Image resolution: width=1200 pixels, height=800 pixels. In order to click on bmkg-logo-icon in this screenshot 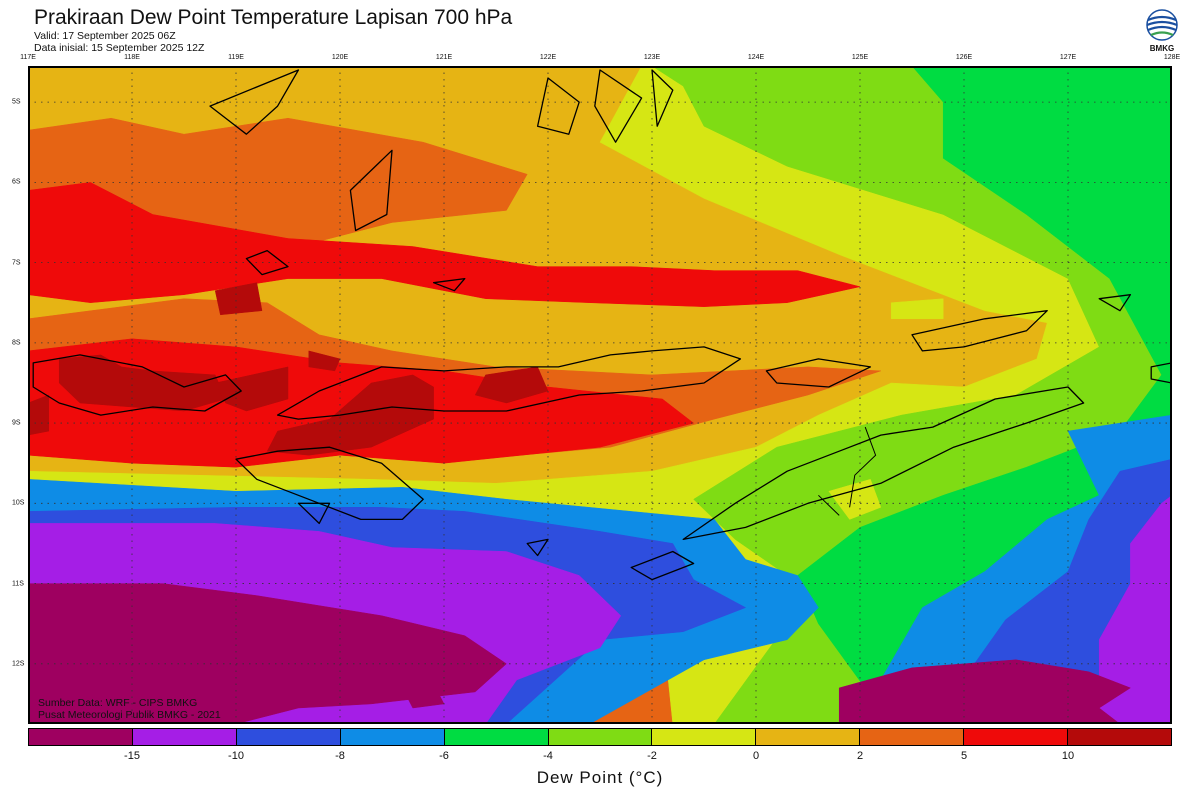, I will do `click(1162, 25)`.